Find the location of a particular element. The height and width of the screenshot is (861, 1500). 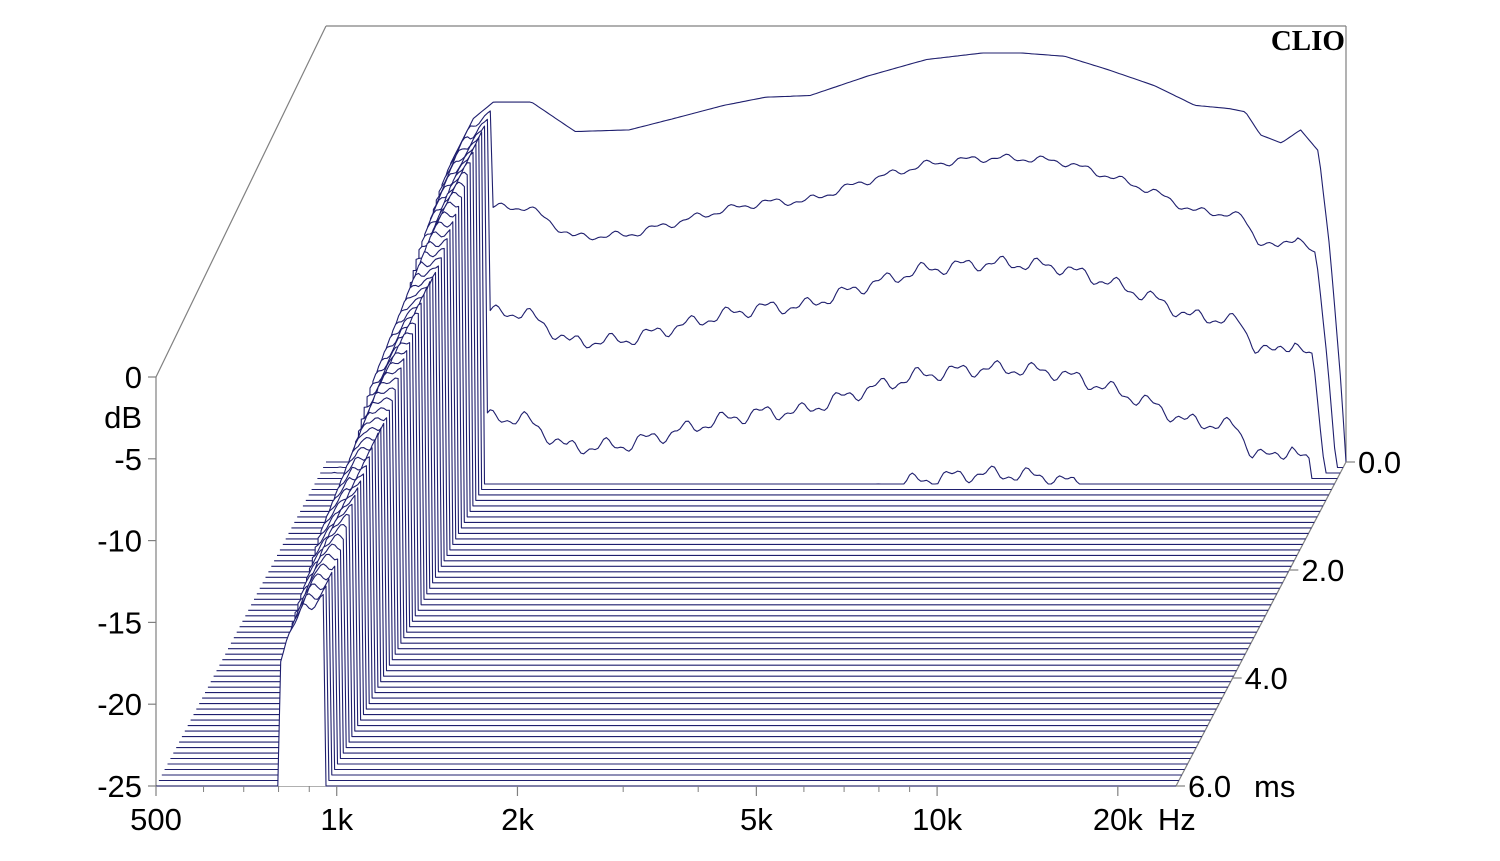

y-tick-label: 0 is located at coordinates (133, 377).